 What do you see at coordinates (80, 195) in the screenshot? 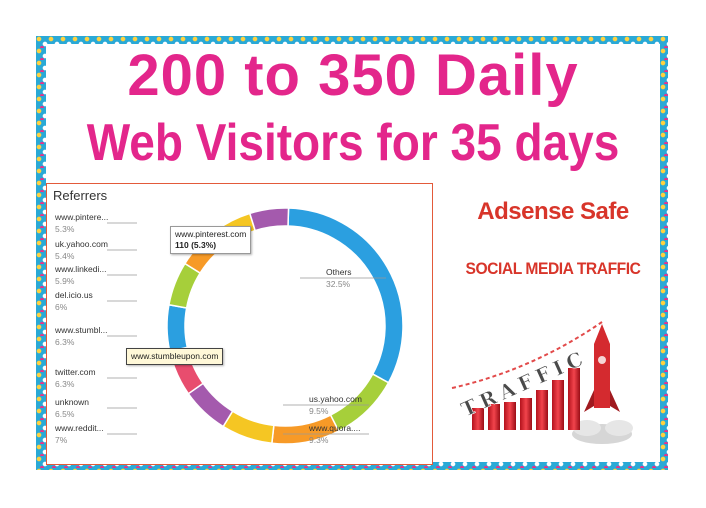
I see `panel-title: Referrers` at bounding box center [80, 195].